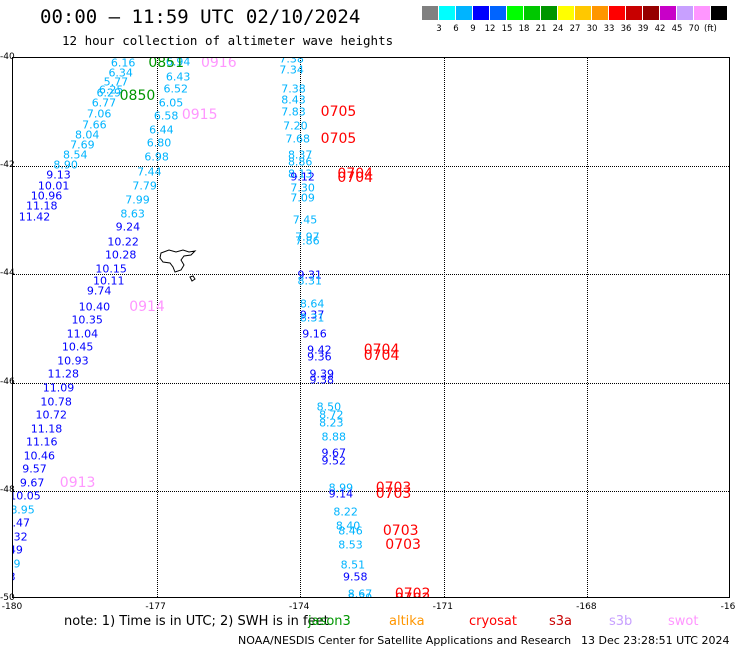 Image resolution: width=740 pixels, height=650 pixels. Describe the element at coordinates (333, 461) in the screenshot. I see `wave-height-label: 9.52` at that location.